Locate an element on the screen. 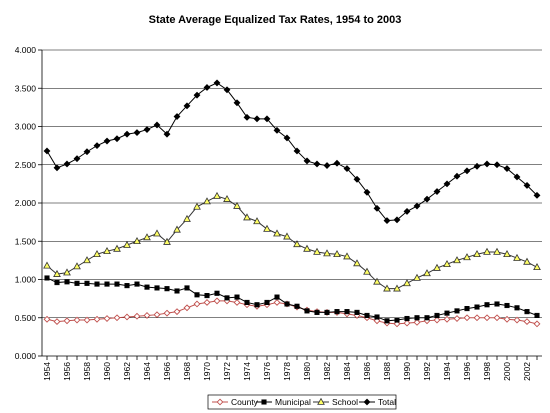 The height and width of the screenshot is (413, 550). series-municipal is located at coordinates (292, 299).